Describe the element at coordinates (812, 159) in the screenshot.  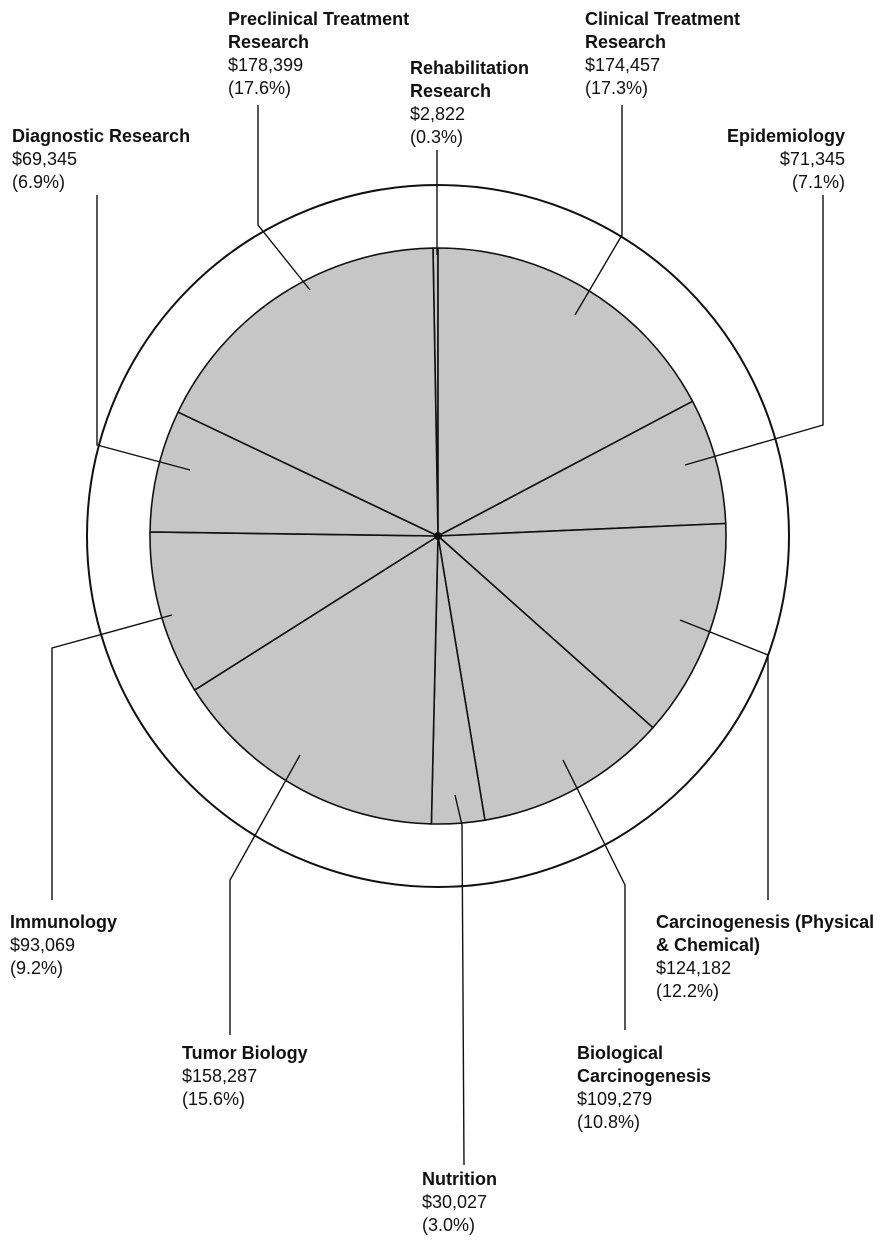
I see `value-label: $71,345` at that location.